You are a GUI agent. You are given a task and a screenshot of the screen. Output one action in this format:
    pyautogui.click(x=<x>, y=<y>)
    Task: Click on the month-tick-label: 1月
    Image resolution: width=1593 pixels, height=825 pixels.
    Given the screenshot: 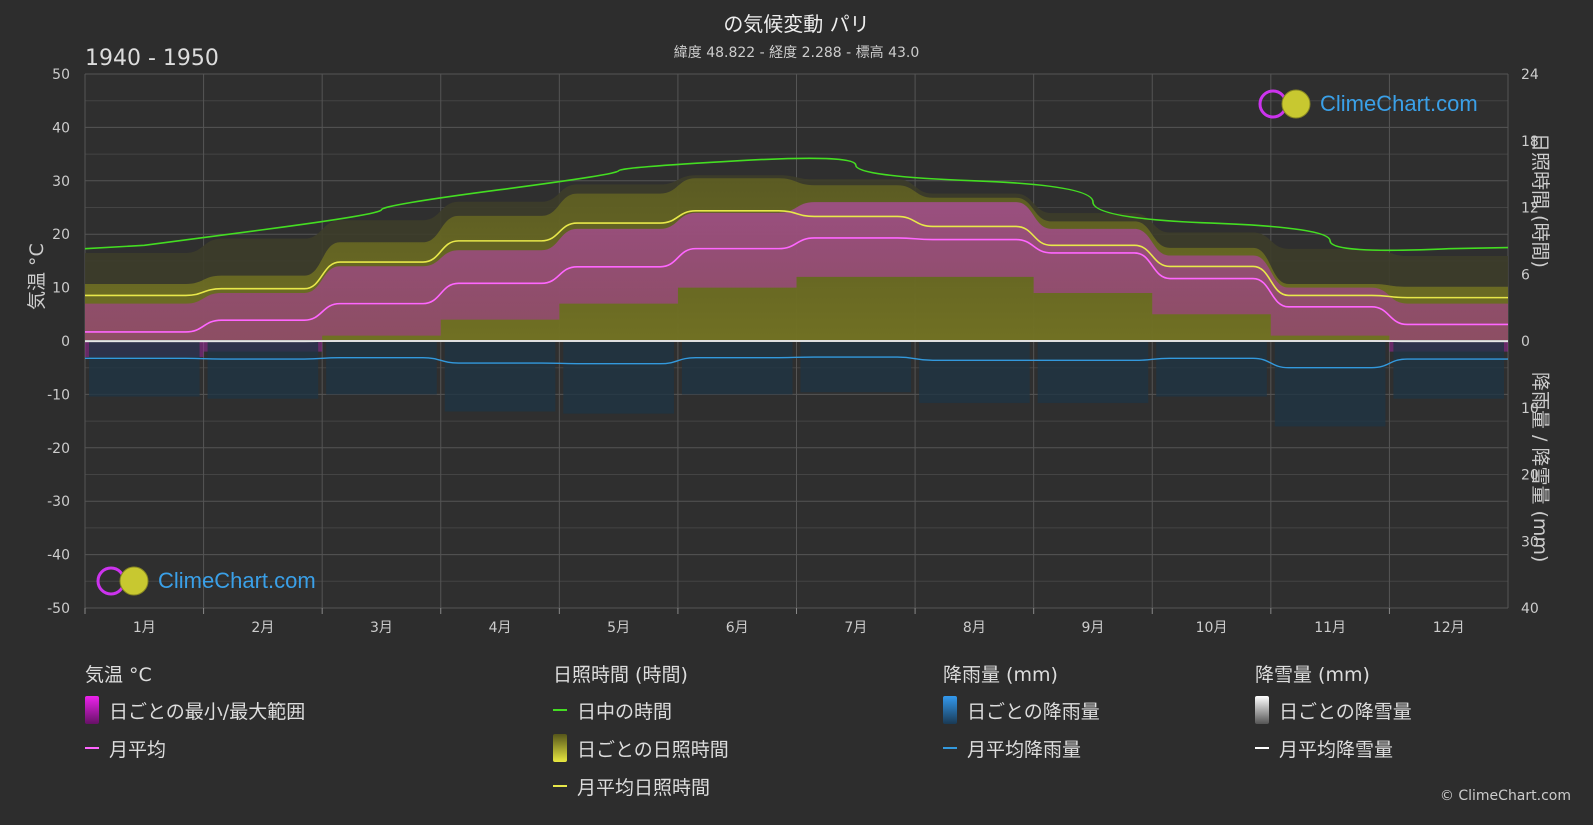 What is the action you would take?
    pyautogui.click(x=144, y=628)
    